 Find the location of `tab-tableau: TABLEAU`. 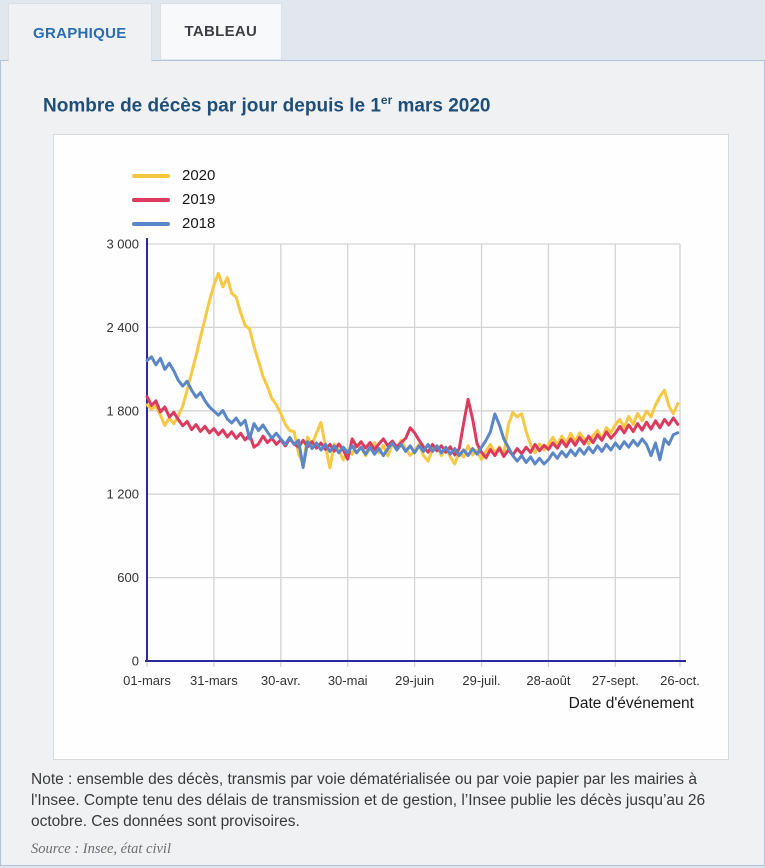

tab-tableau: TABLEAU is located at coordinates (221, 31).